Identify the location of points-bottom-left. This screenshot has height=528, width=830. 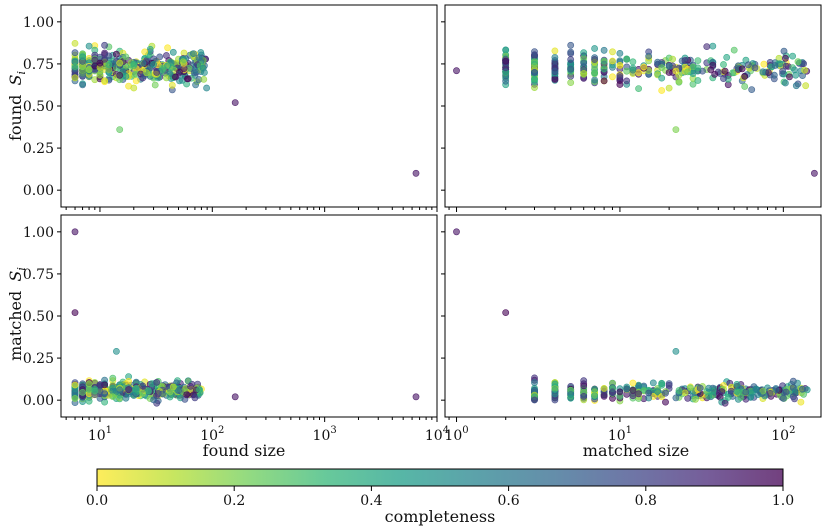
(245, 317).